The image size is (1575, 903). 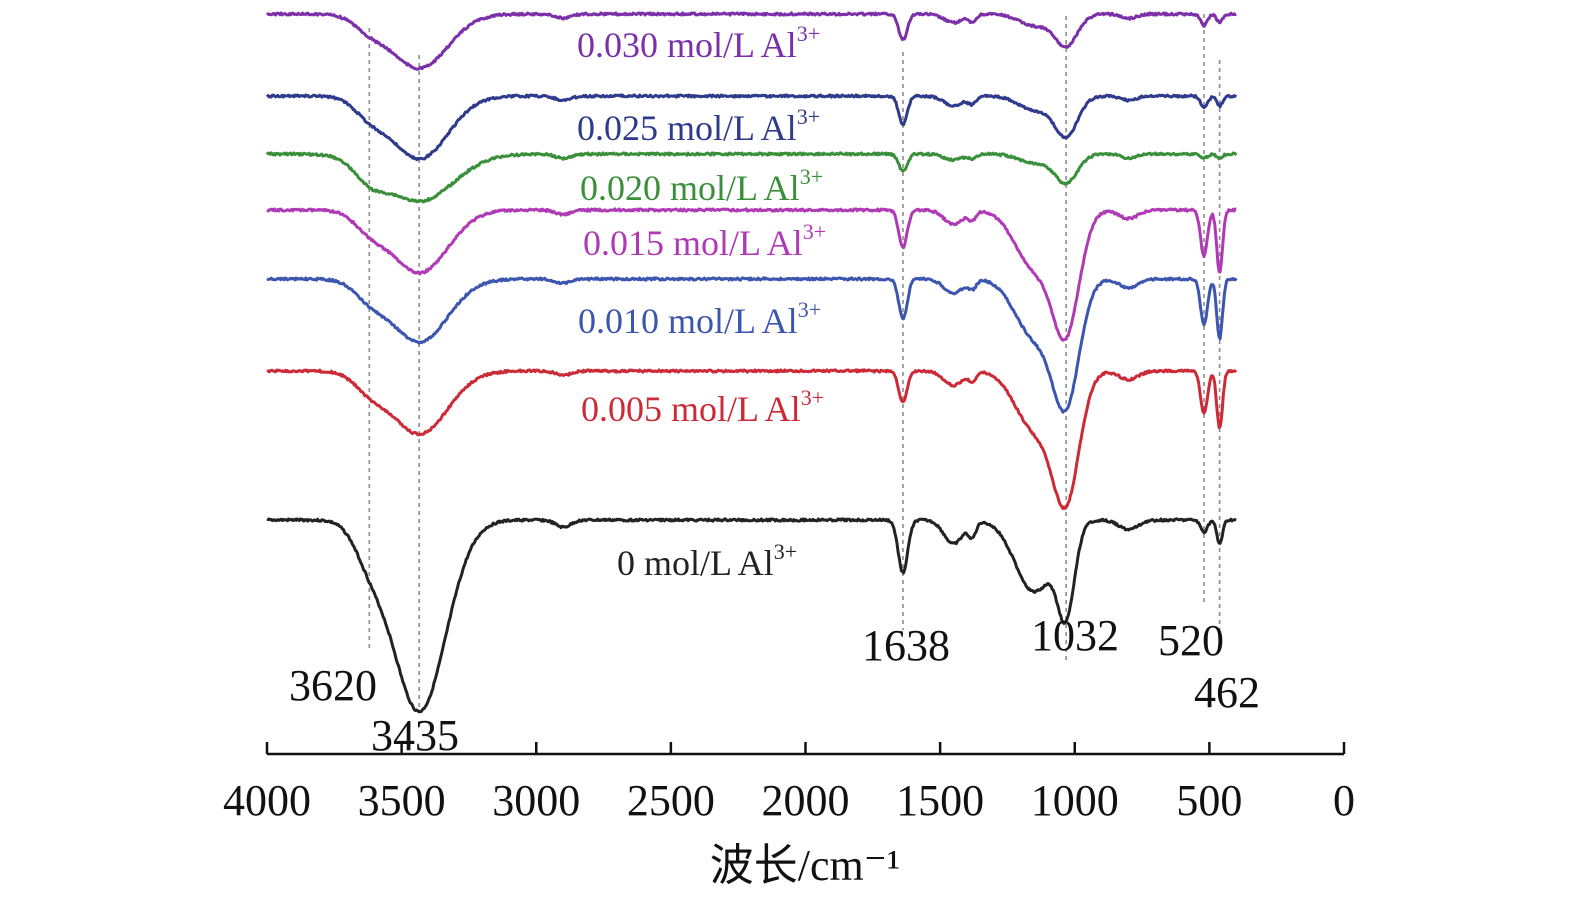 What do you see at coordinates (698, 43) in the screenshot?
I see `series-label-0: 0.030 mol/L Al3+` at bounding box center [698, 43].